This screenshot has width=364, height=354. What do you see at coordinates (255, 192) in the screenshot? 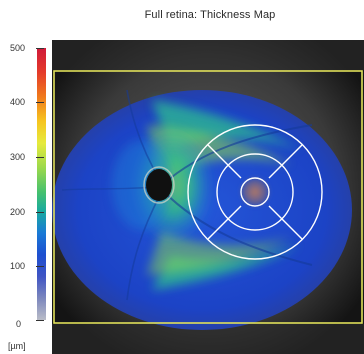
I see `etdrs-grid` at bounding box center [255, 192].